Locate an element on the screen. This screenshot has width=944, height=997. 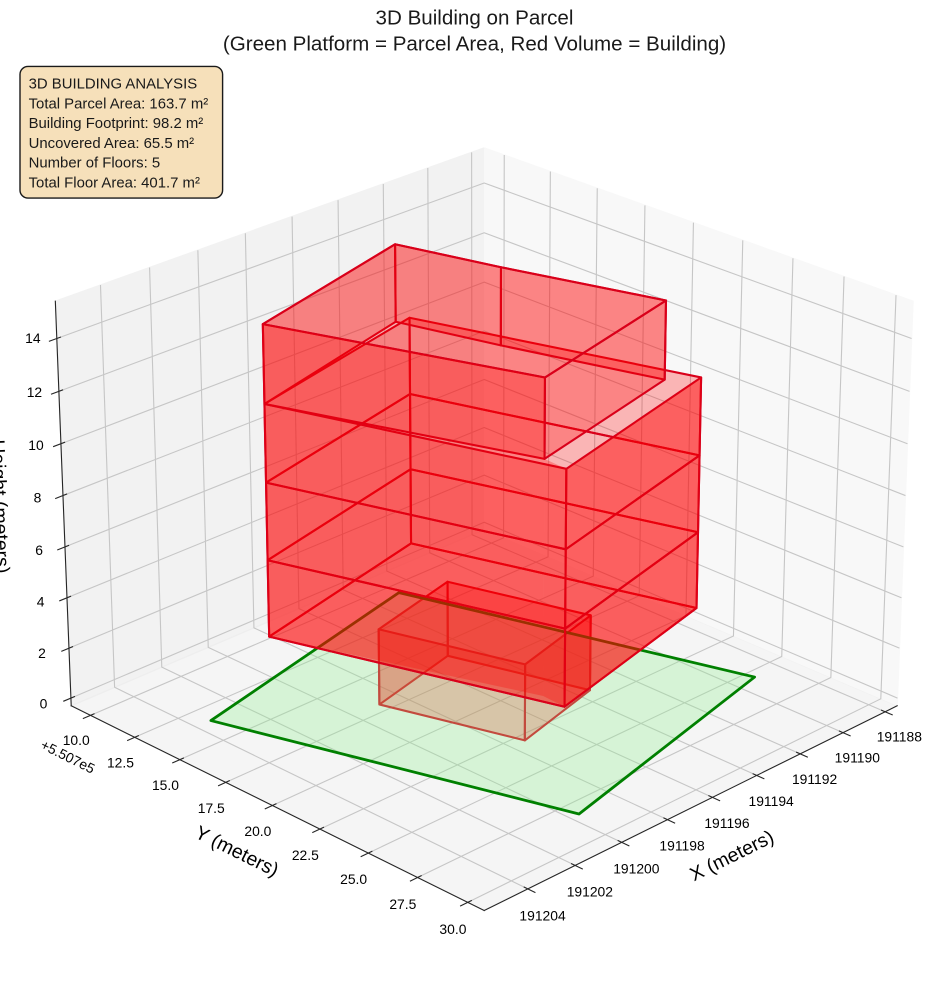
svg-text: 191188 is located at coordinates (900, 737).